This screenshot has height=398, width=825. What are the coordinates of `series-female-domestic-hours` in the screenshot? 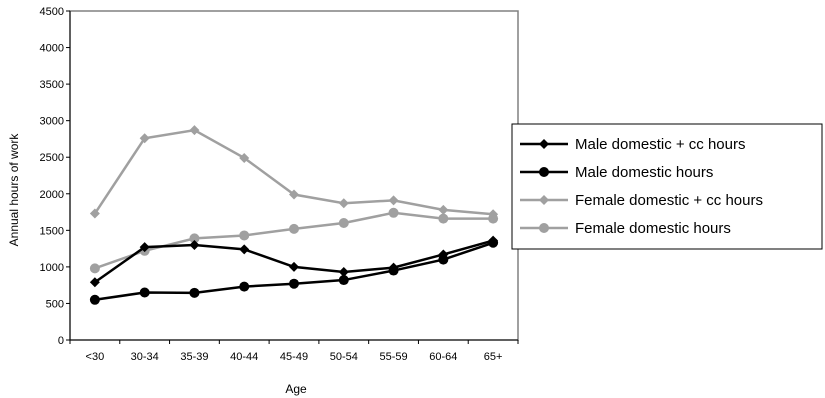 It's located at (294, 240).